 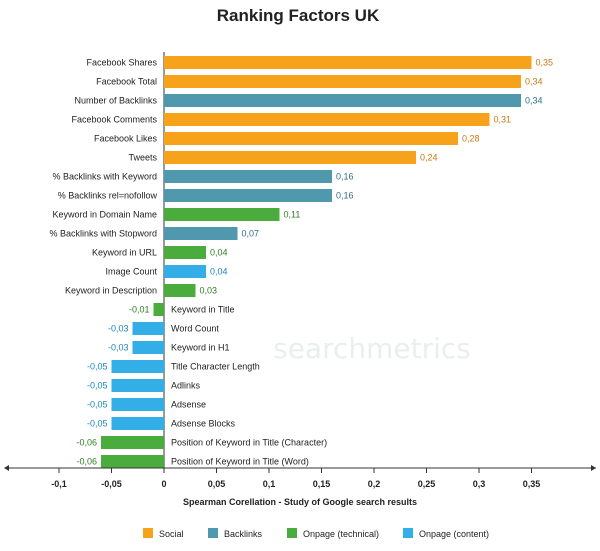 What do you see at coordinates (126, 139) in the screenshot?
I see `category-label: Facebook Likes` at bounding box center [126, 139].